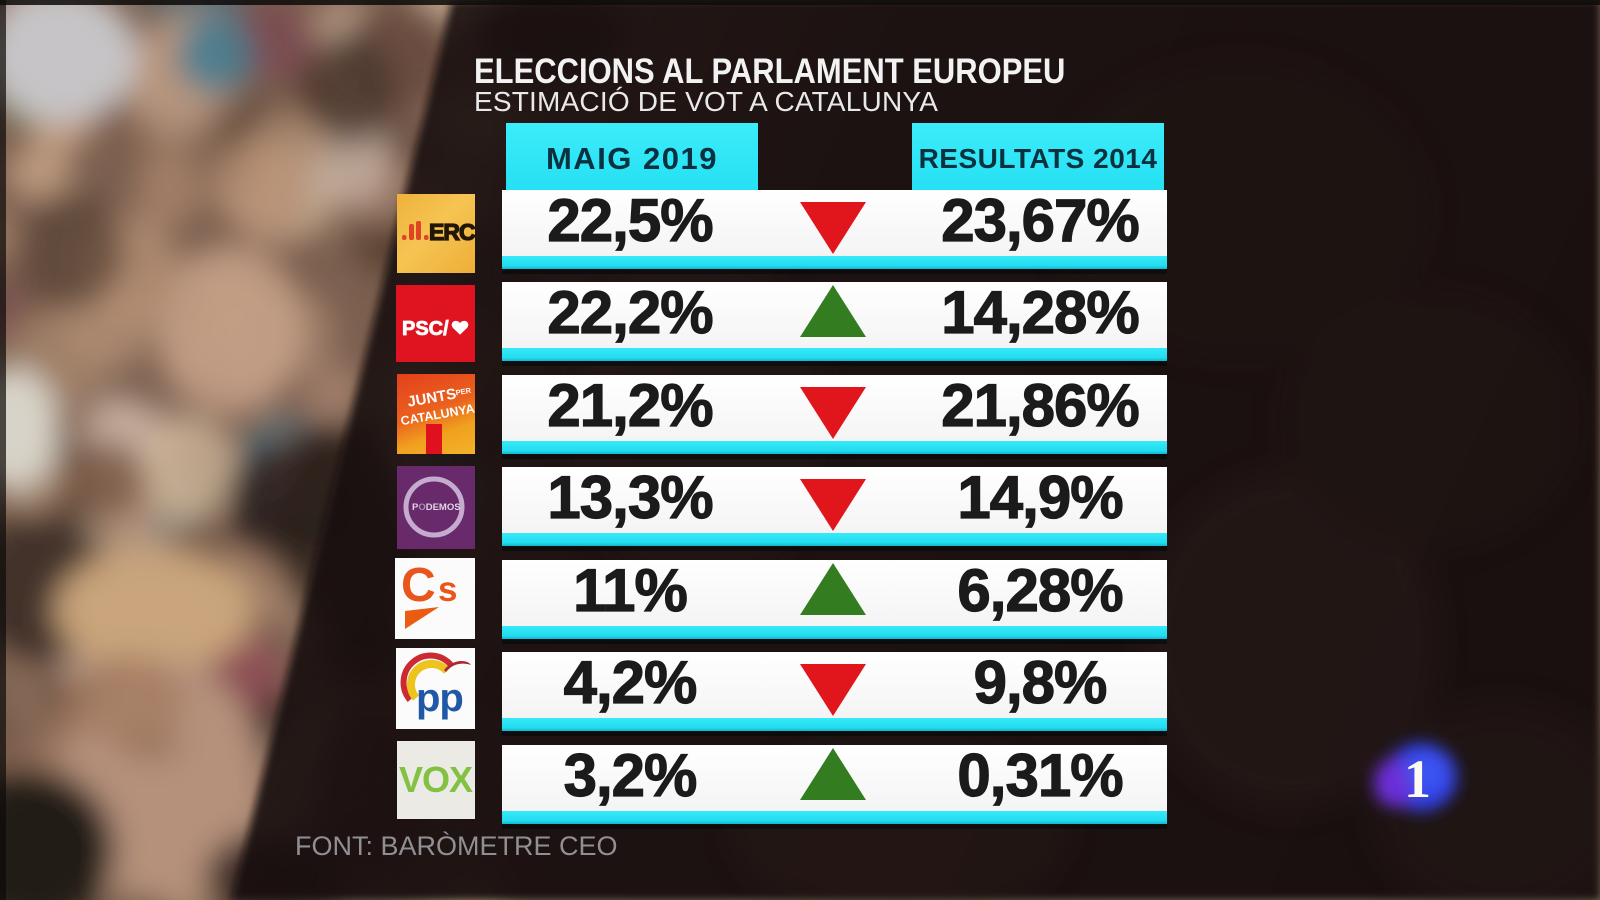 The height and width of the screenshot is (900, 1600). What do you see at coordinates (436, 779) in the screenshot?
I see `svg-text: VOX` at bounding box center [436, 779].